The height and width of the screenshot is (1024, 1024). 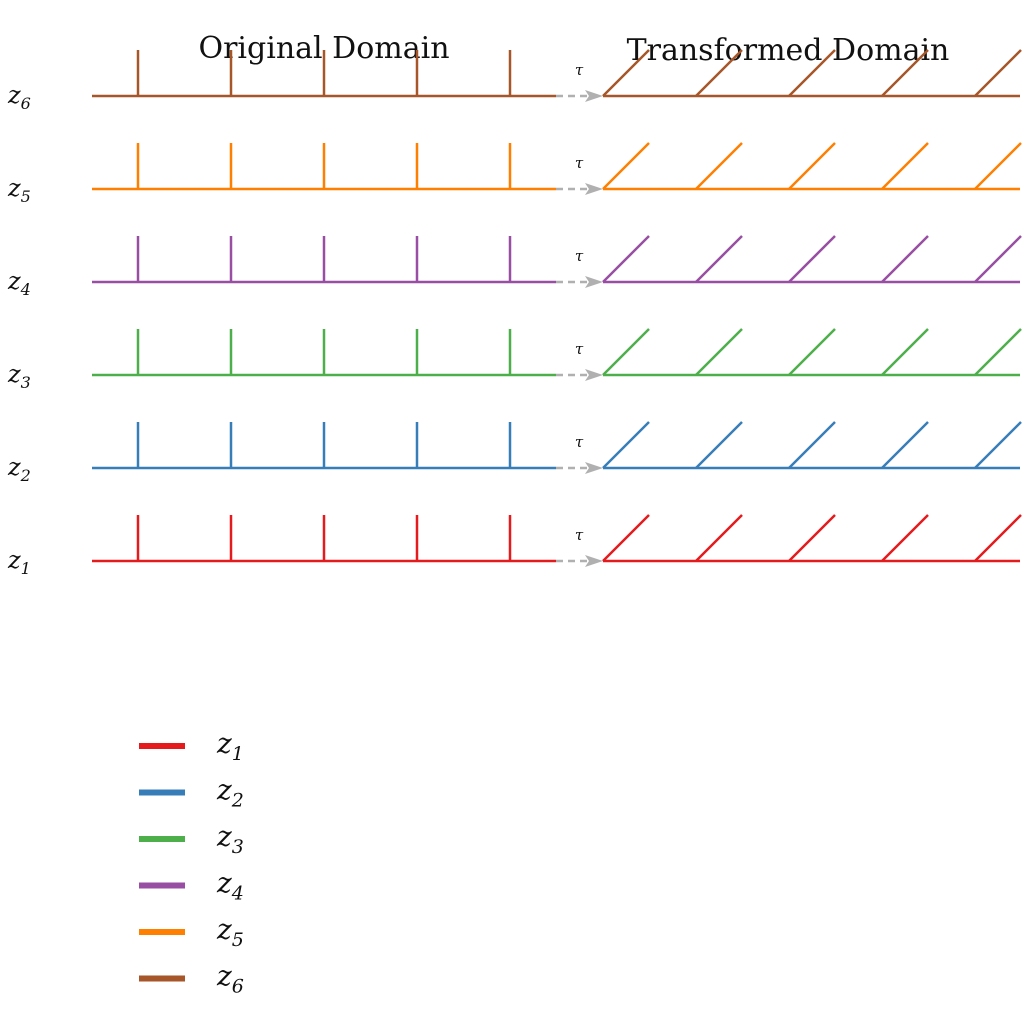 I want to click on legend-label: z5, so click(x=230, y=932).